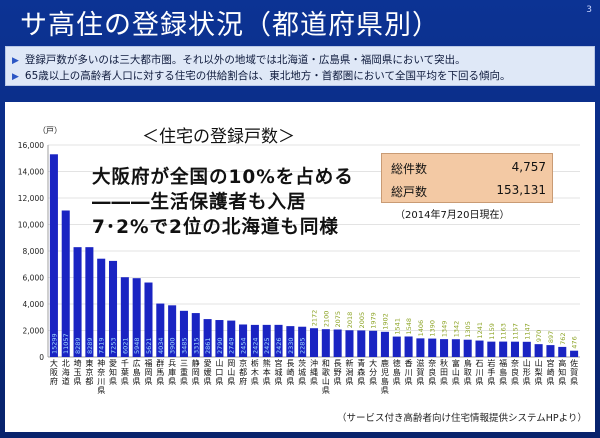  Describe the element at coordinates (34, 331) in the screenshot. I see `y-tick-label: 2,000` at that location.